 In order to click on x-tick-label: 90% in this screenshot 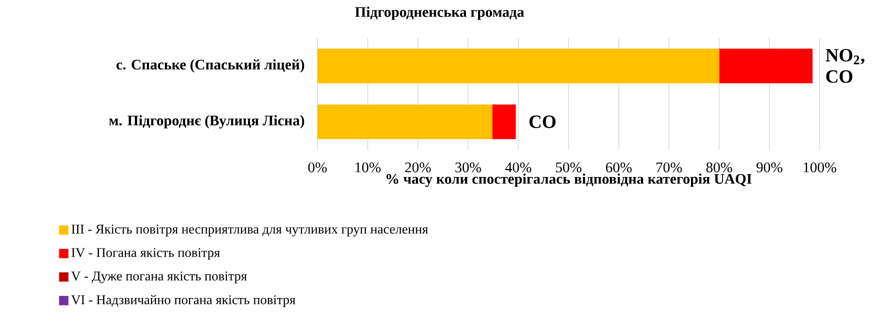, I will do `click(769, 167)`.